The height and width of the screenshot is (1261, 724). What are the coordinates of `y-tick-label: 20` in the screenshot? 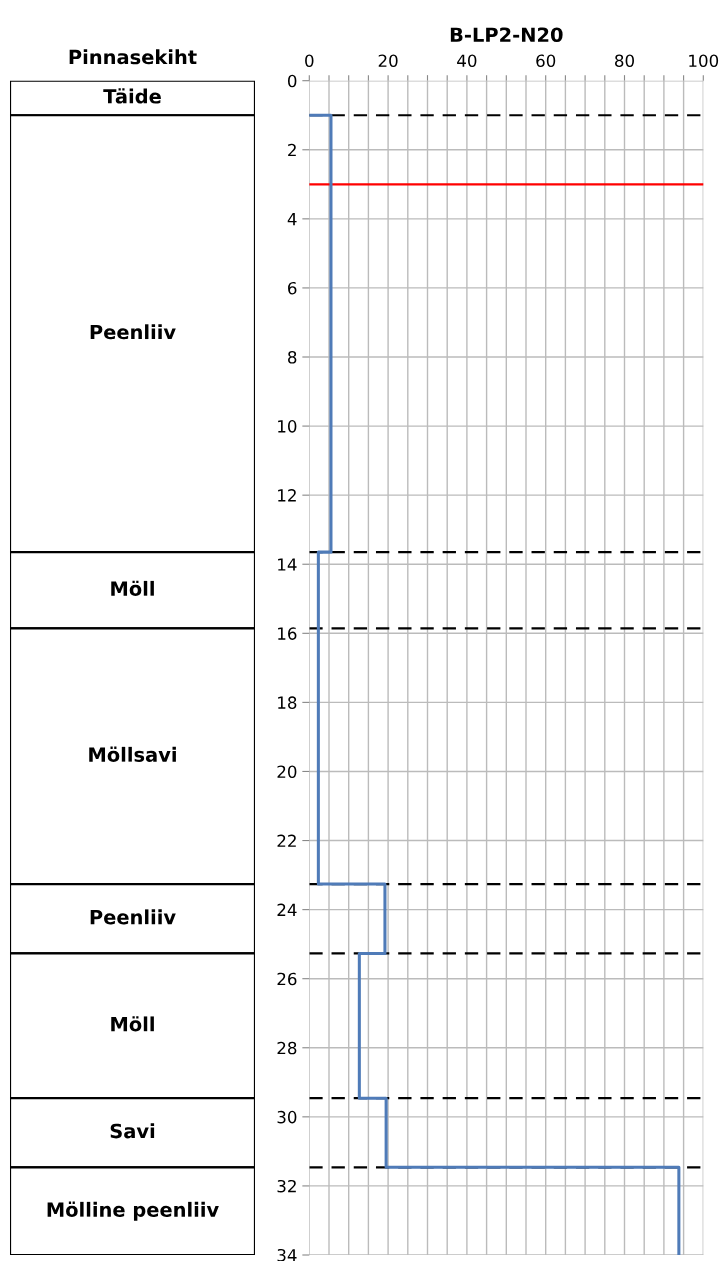 It's located at (287, 772).